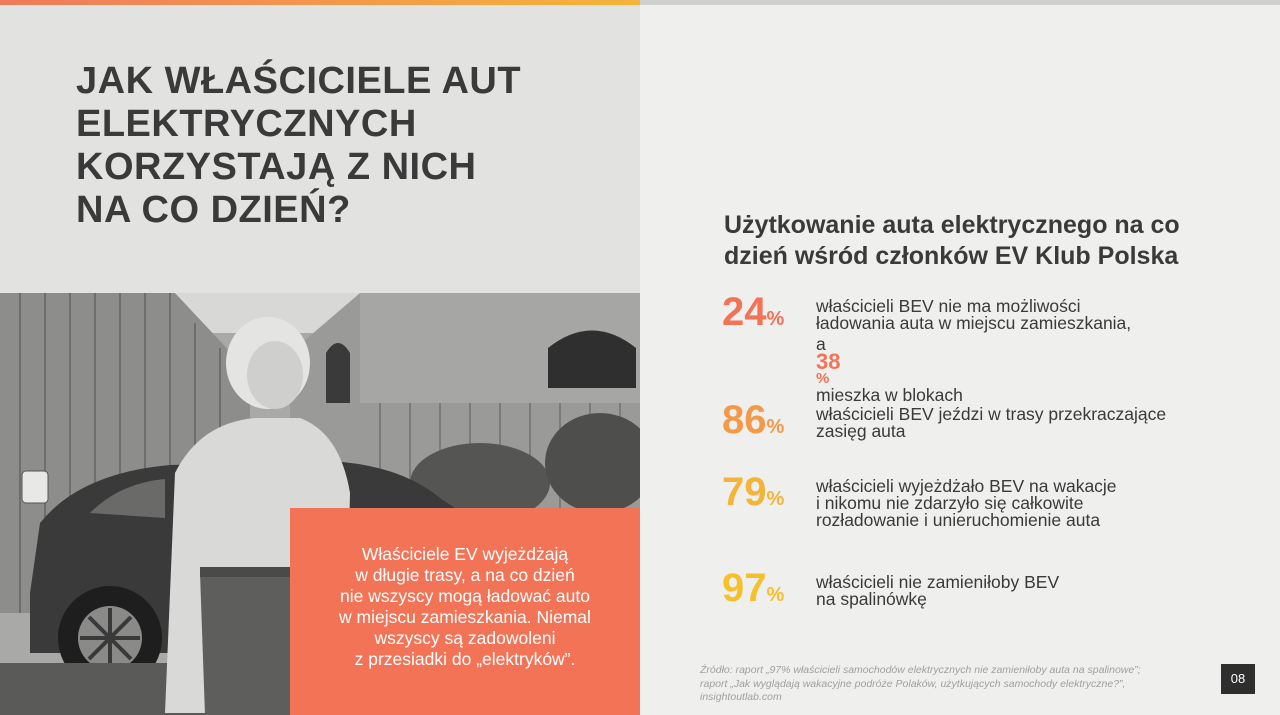  I want to click on car-window, so click(127, 498).